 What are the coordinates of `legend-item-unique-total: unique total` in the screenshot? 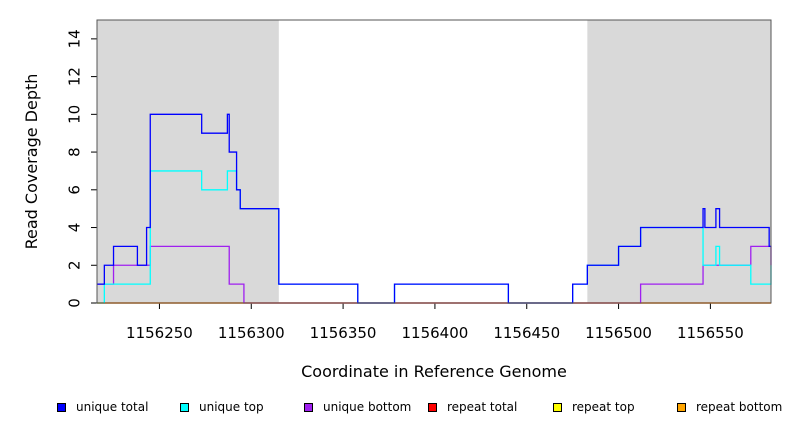 It's located at (102, 407).